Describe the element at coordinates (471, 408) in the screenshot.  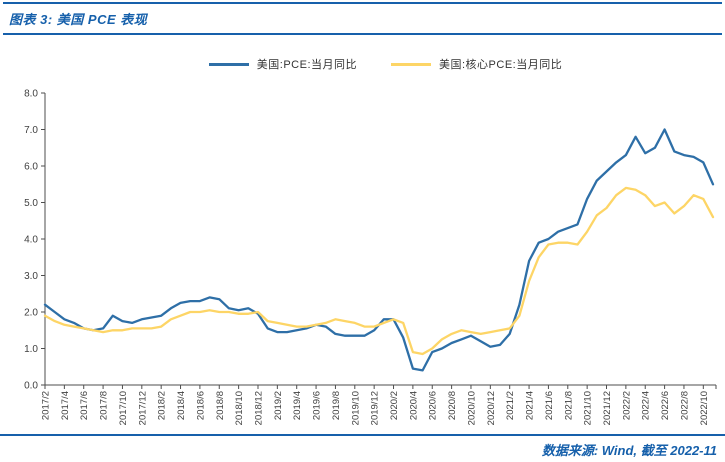
I see `x-tick-label: 2020/10` at that location.